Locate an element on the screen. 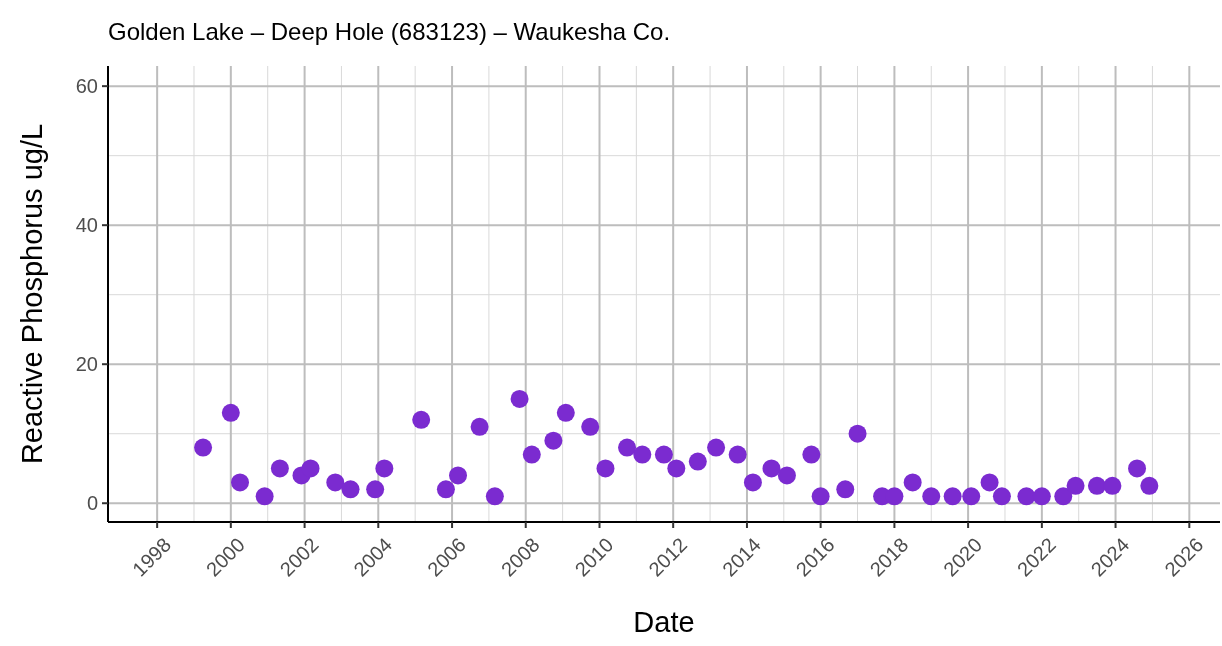 The image size is (1222, 646). y-axis-title: Reactive Phosphorus ug/L is located at coordinates (32, 294).